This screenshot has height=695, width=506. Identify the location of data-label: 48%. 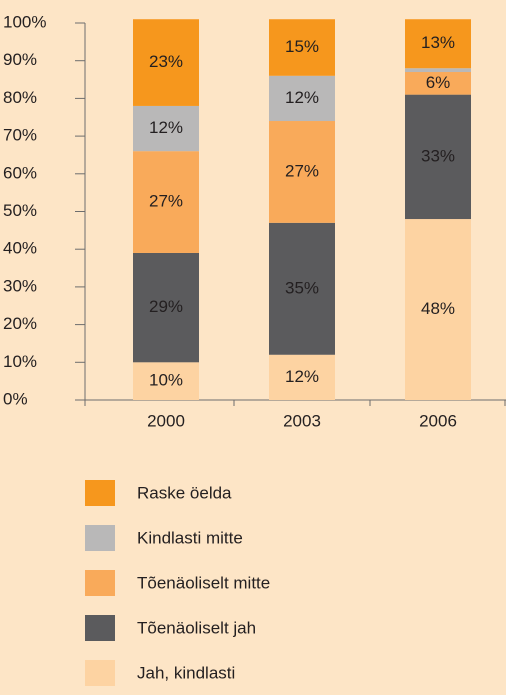
(438, 308).